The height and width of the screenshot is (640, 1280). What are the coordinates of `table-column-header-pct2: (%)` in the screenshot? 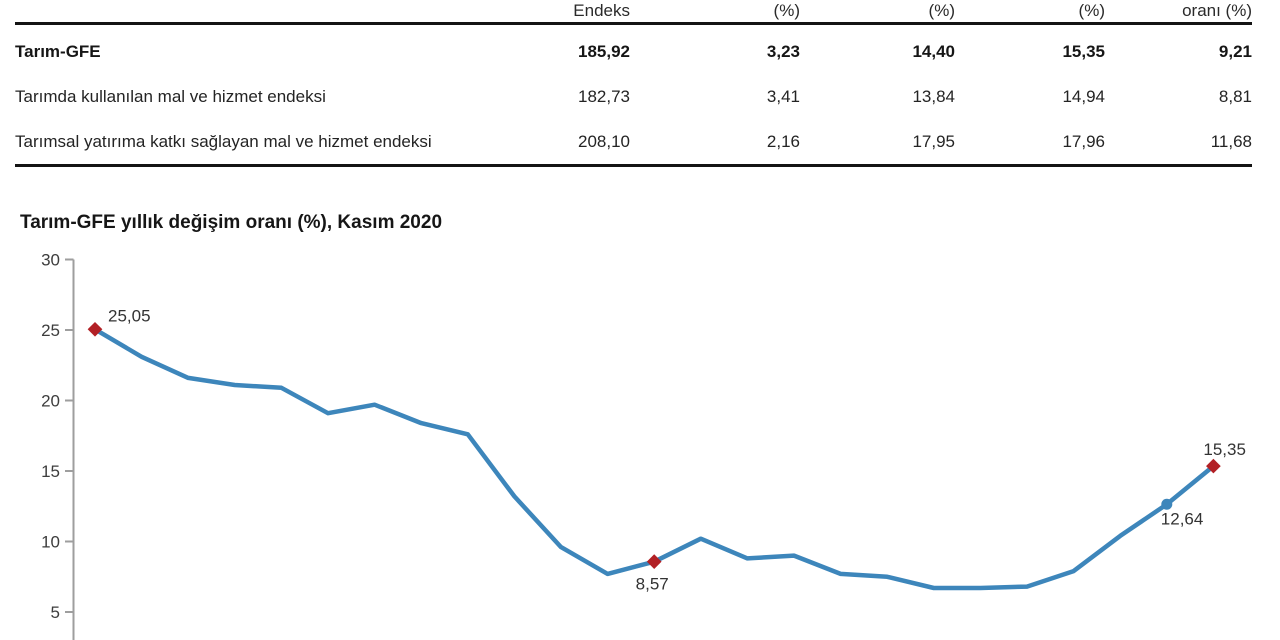 It's located at (941, 10).